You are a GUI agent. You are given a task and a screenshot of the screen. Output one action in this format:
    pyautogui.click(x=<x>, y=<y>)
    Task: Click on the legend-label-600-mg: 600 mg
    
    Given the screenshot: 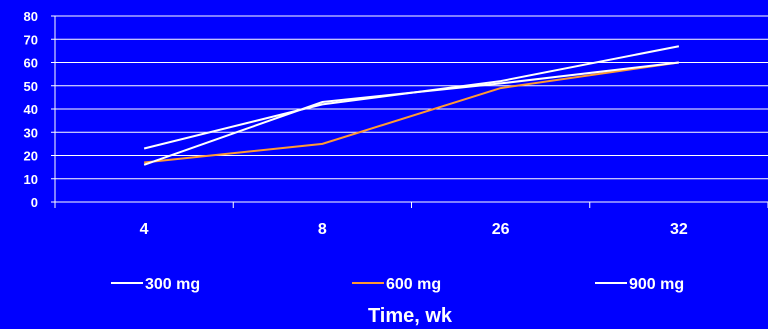 What is the action you would take?
    pyautogui.click(x=413, y=284)
    